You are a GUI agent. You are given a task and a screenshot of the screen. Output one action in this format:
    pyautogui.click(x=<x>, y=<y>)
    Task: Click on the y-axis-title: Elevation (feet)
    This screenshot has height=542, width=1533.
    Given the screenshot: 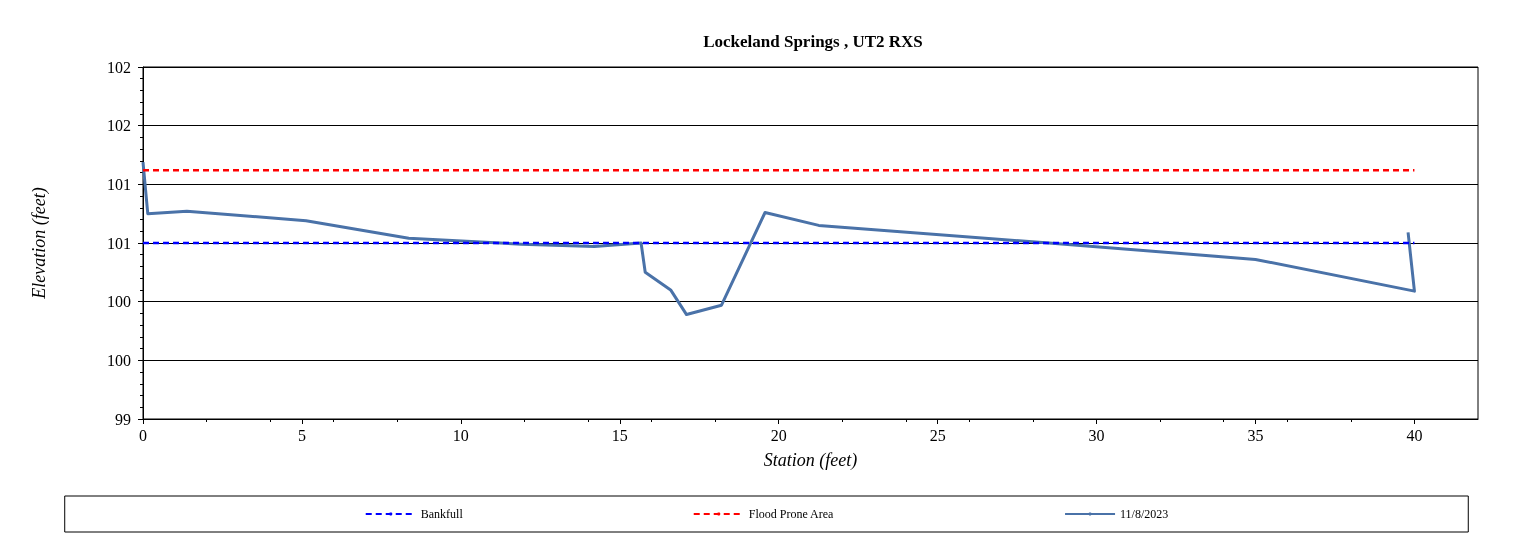 What is the action you would take?
    pyautogui.click(x=39, y=243)
    